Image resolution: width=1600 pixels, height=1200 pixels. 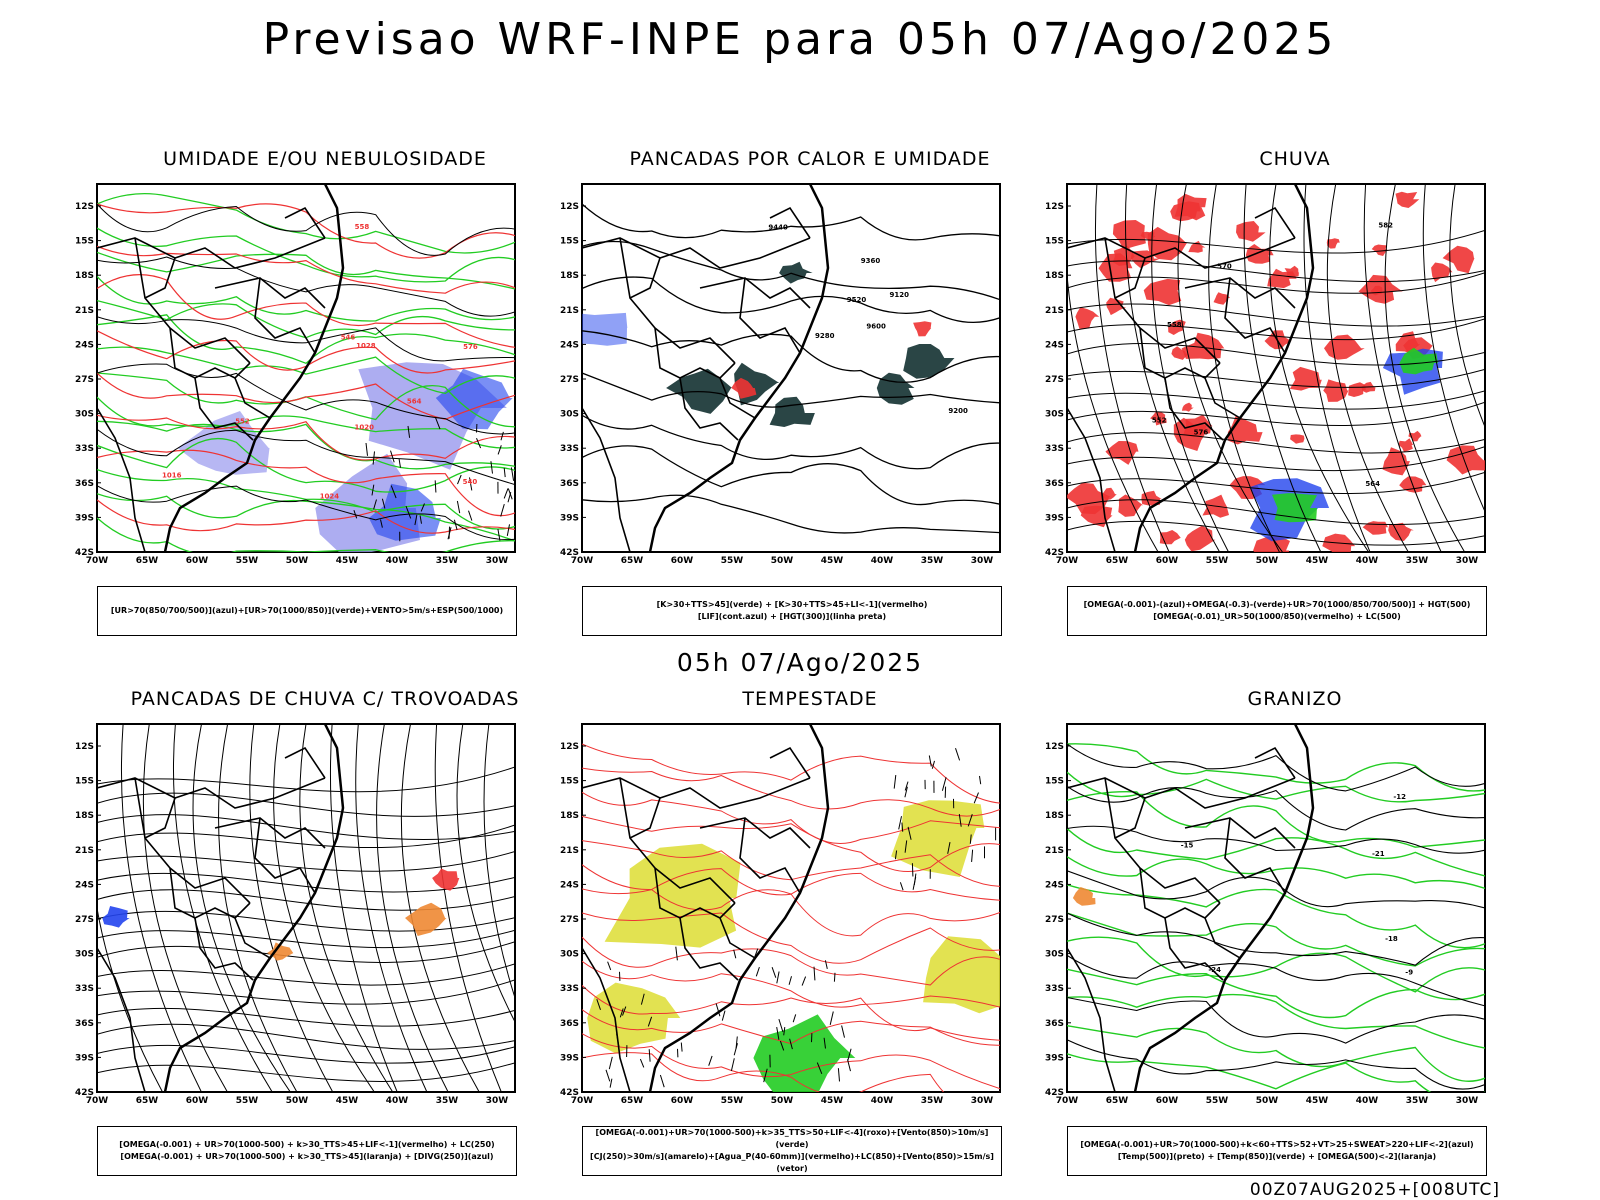 I want to click on lon-tick-label: 40W, so click(x=1367, y=561).